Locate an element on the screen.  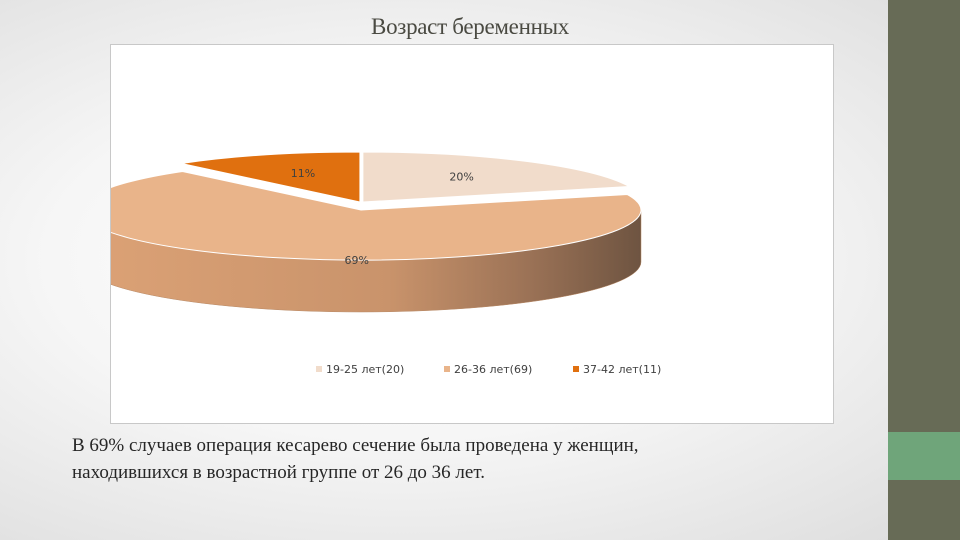
data-label-1: 20% is located at coordinates (461, 177).